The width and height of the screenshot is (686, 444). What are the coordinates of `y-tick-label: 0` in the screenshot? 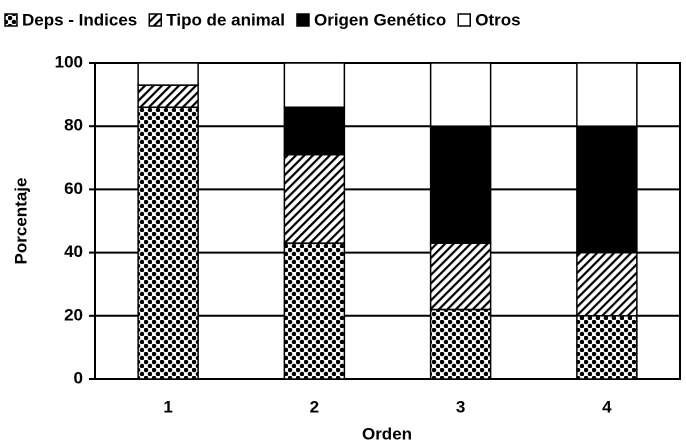 It's located at (78, 377).